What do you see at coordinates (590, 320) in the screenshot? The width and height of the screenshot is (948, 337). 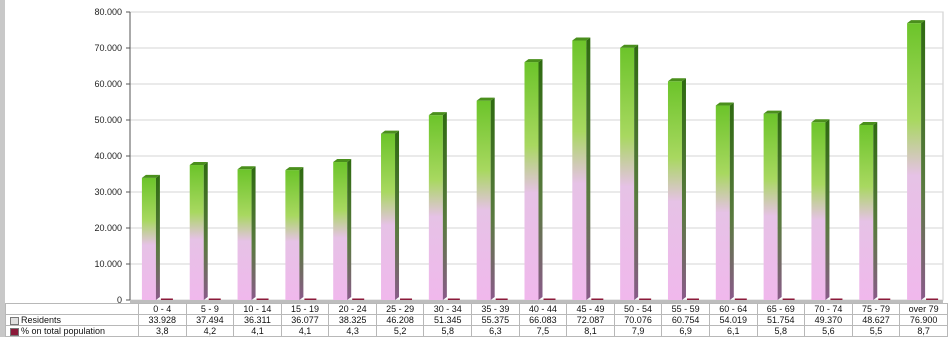 I see `residents-value: 72.087` at bounding box center [590, 320].